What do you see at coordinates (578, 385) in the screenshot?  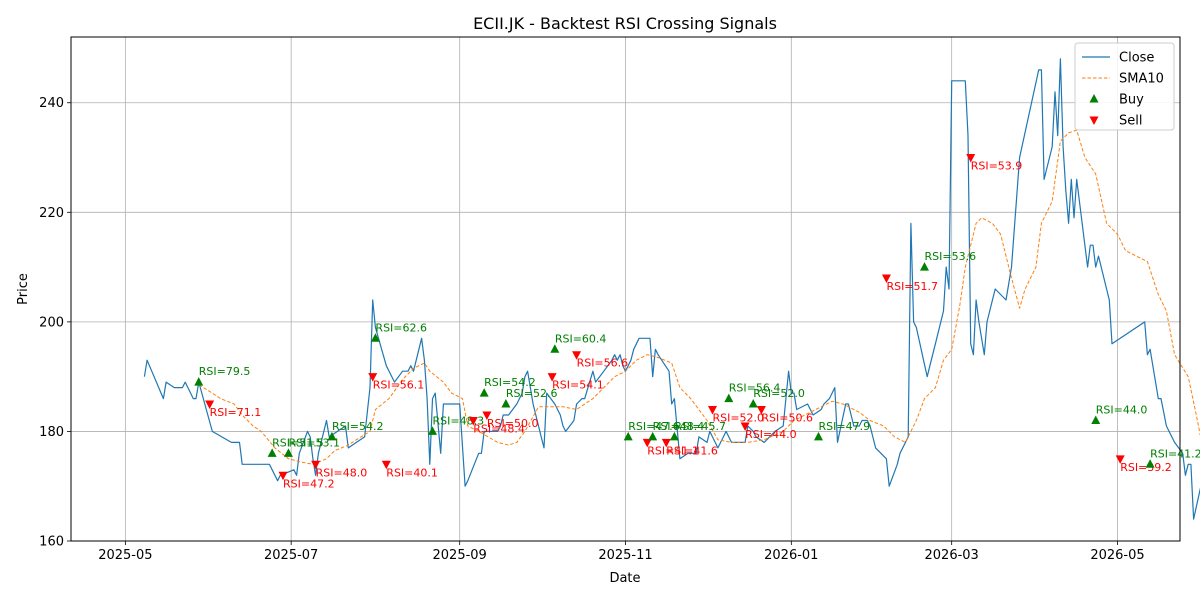 I see `sell-rsi-label: RSI=54.1` at bounding box center [578, 385].